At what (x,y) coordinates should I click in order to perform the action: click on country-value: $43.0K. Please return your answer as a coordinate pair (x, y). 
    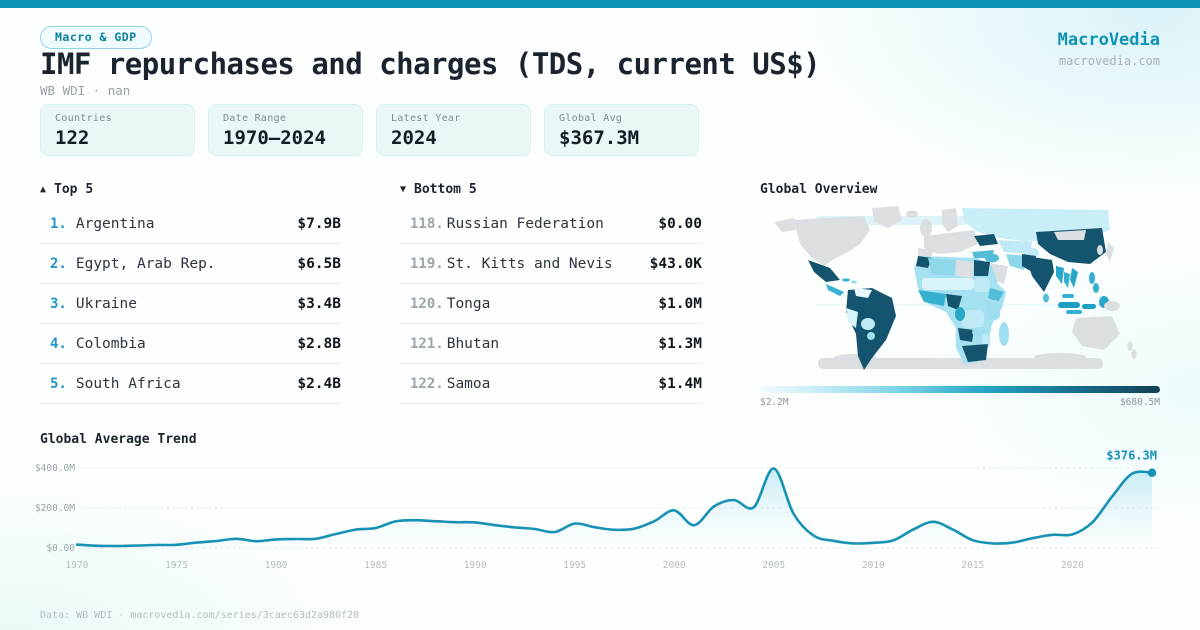
    Looking at the image, I should click on (675, 263).